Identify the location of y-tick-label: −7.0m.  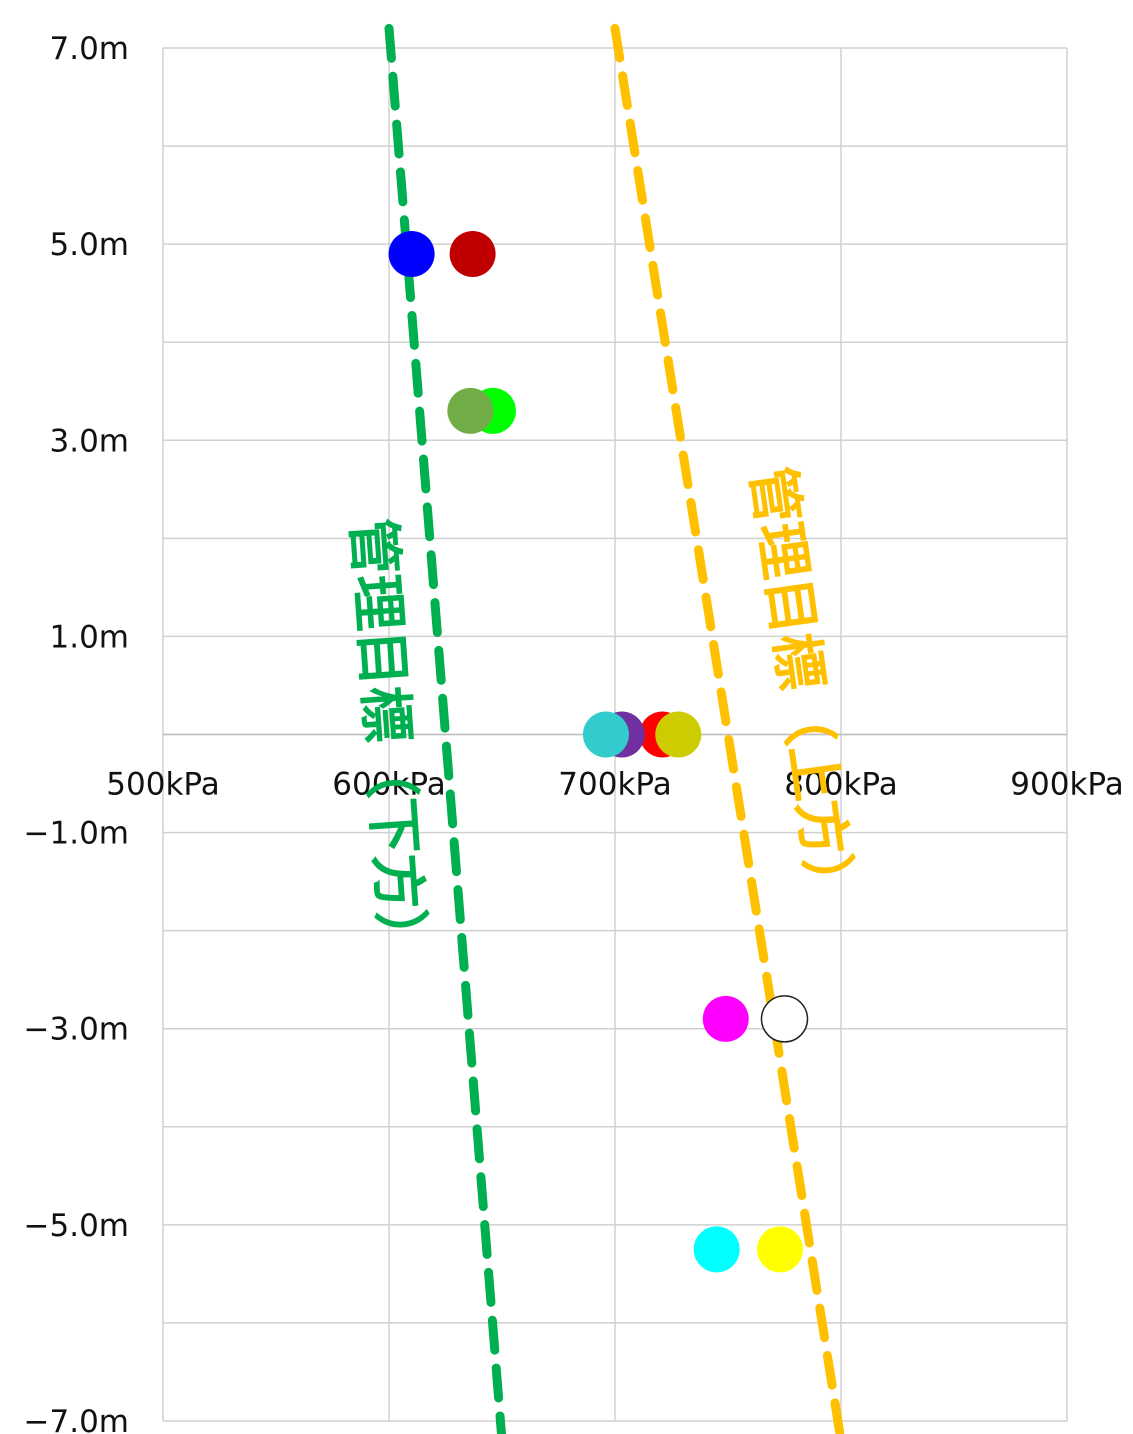
(76, 1419).